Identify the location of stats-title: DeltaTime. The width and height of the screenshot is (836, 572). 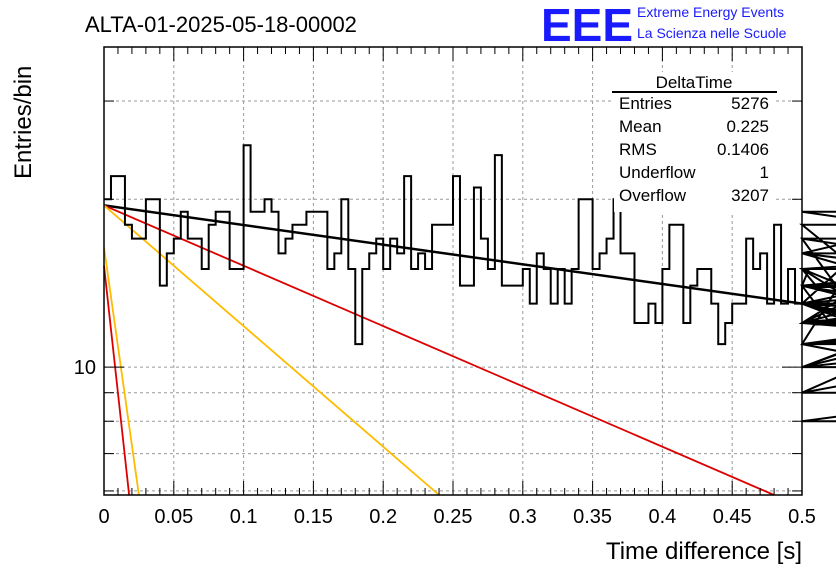
(694, 82).